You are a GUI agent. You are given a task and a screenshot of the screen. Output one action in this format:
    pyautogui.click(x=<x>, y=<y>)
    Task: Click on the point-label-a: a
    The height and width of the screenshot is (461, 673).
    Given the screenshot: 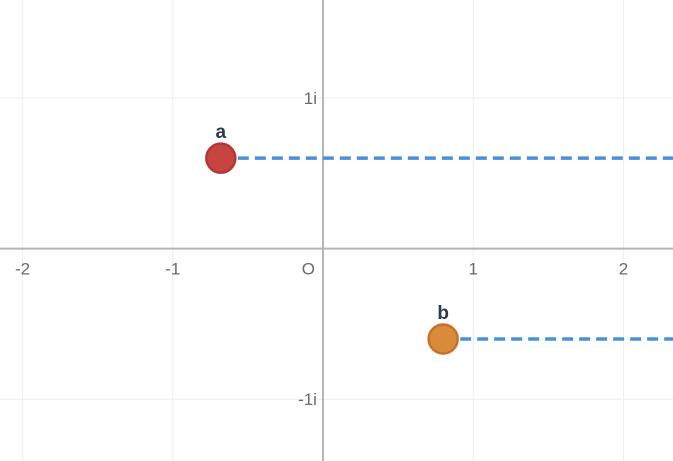 What is the action you would take?
    pyautogui.click(x=221, y=132)
    